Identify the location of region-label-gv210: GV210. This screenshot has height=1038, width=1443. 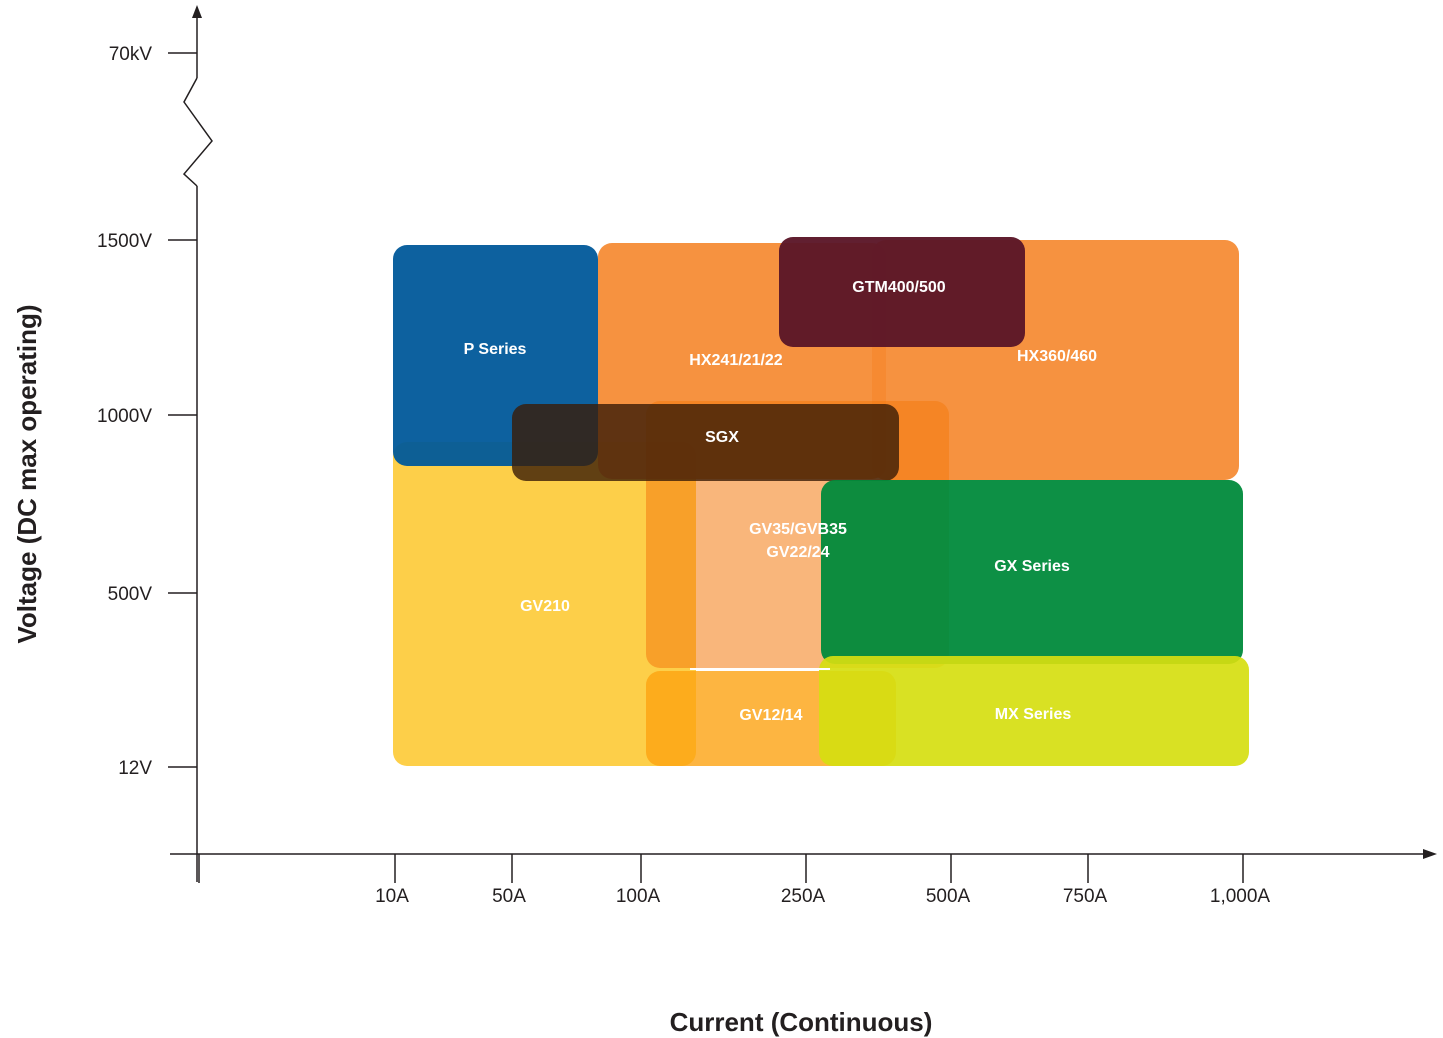
(545, 606).